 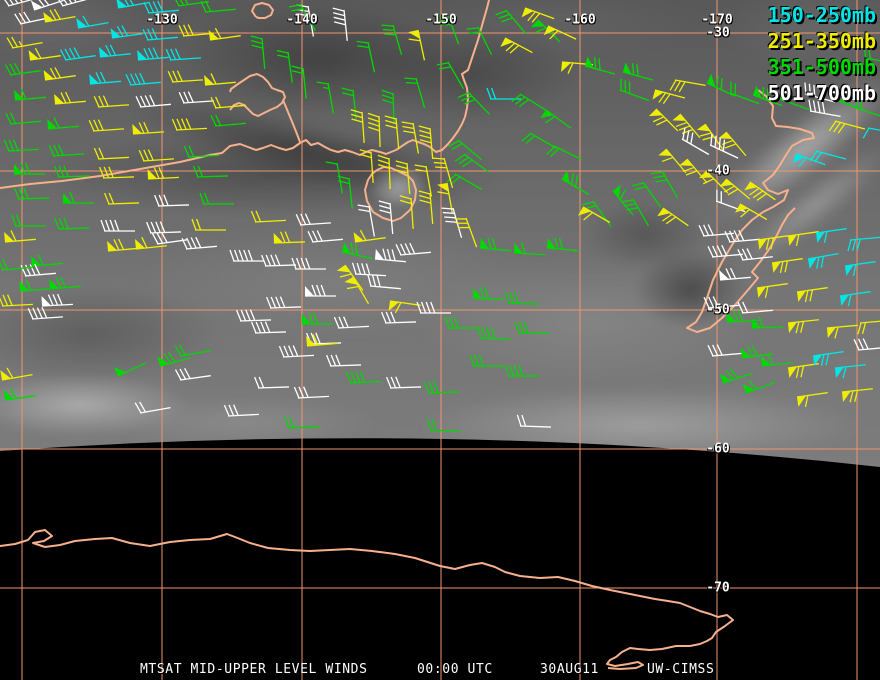 What do you see at coordinates (569, 669) in the screenshot?
I see `caption-date: 30AUG11` at bounding box center [569, 669].